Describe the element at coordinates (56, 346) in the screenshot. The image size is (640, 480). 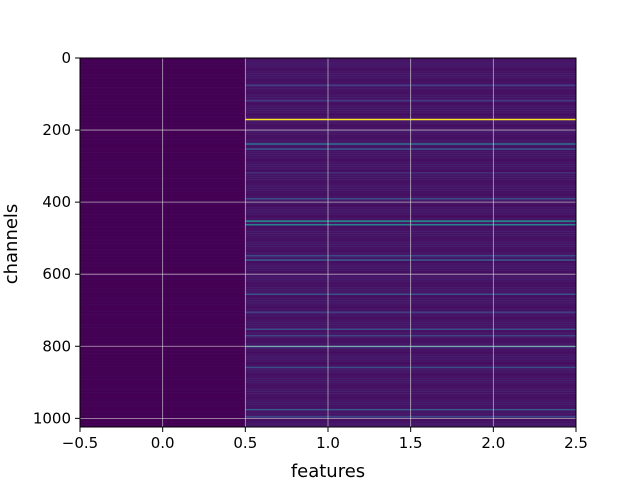
I see `y-tick-label: 800` at that location.